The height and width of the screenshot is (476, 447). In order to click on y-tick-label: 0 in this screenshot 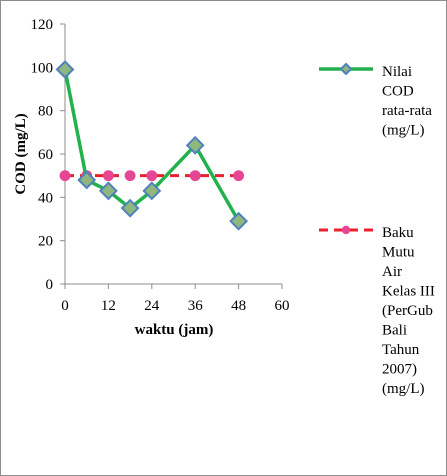, I will do `click(50, 285)`.